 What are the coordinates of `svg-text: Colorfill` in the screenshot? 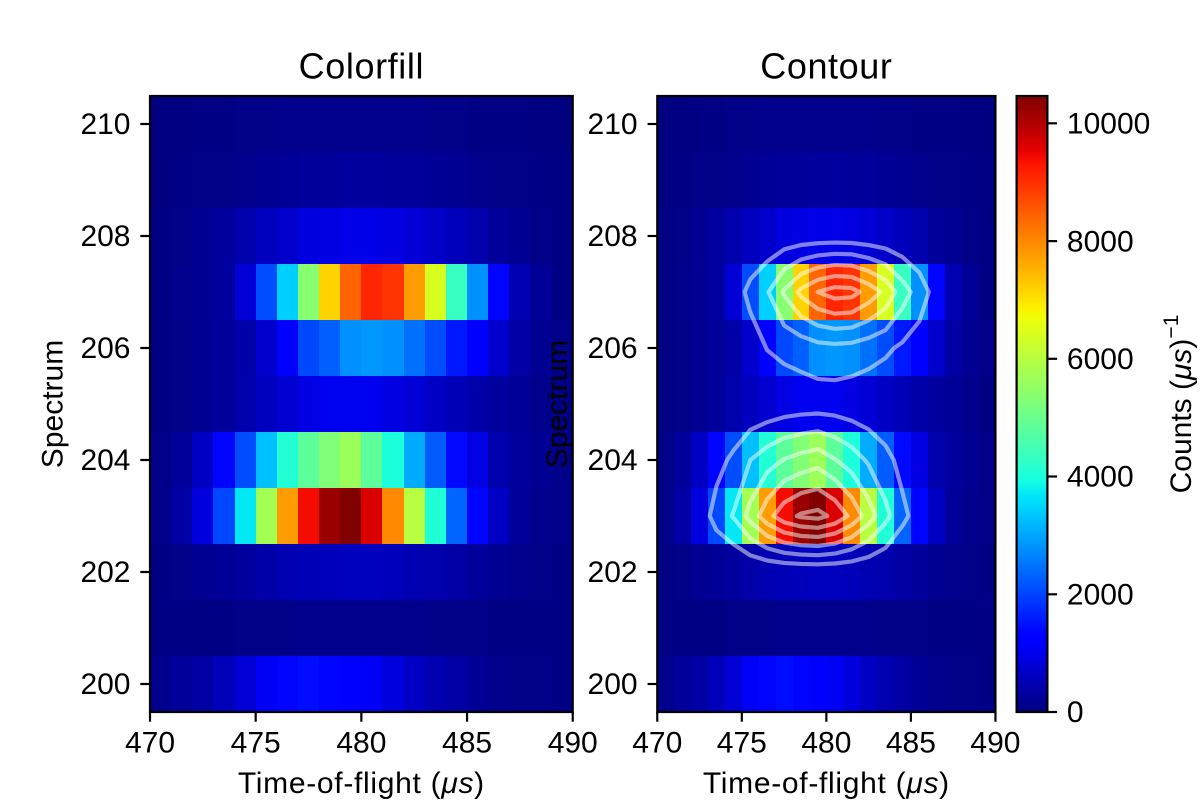 It's located at (361, 66).